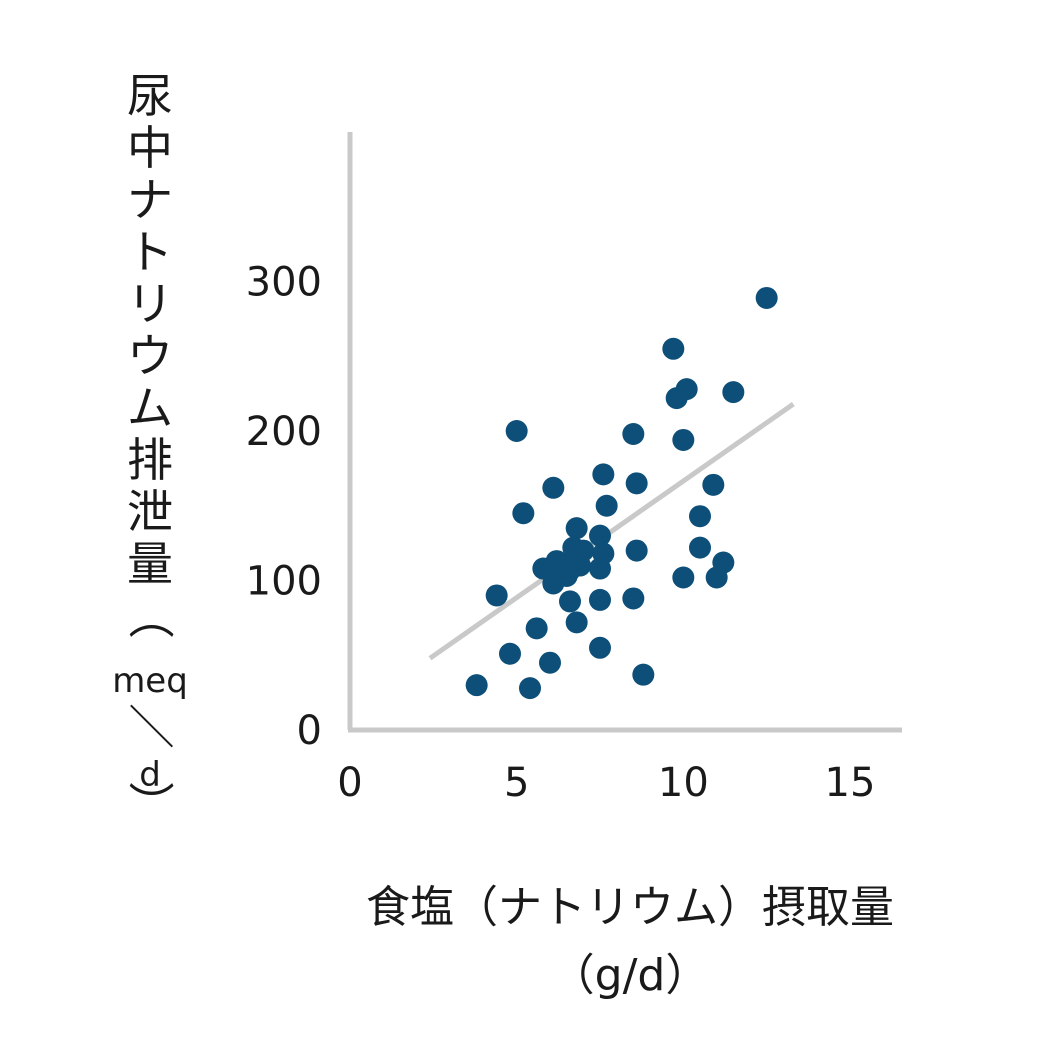  Describe the element at coordinates (284, 507) in the screenshot. I see `y-tick-labels: 0 100 200 300` at that location.